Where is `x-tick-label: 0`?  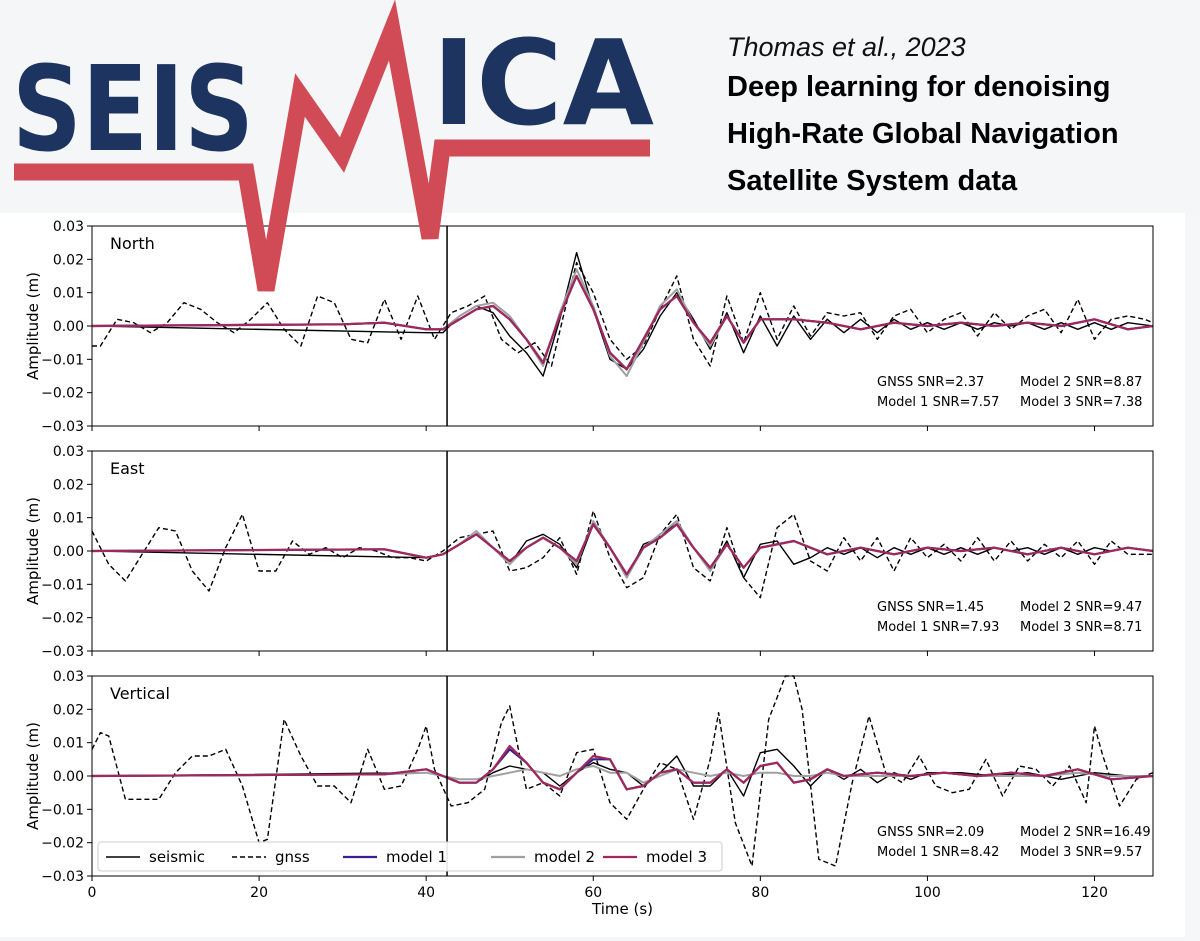 x-tick-label: 0 is located at coordinates (92, 893).